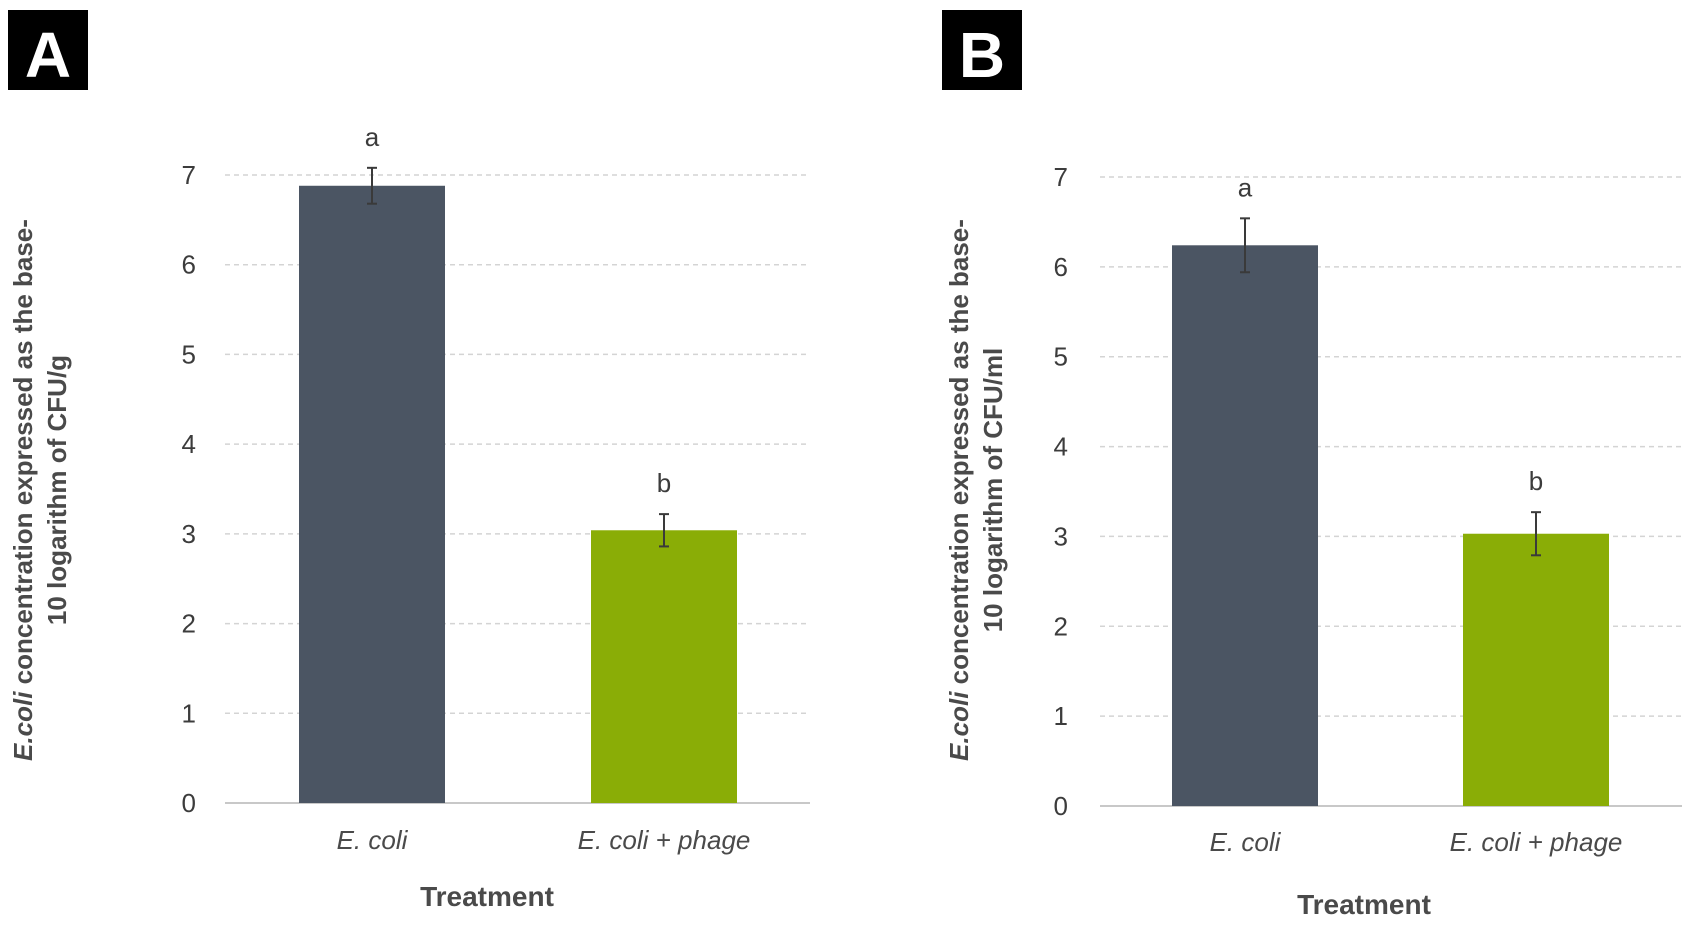 The image size is (1689, 926). What do you see at coordinates (993, 490) in the screenshot?
I see `y-axis-title-line2: 10 logarithm of CFU/ml` at bounding box center [993, 490].